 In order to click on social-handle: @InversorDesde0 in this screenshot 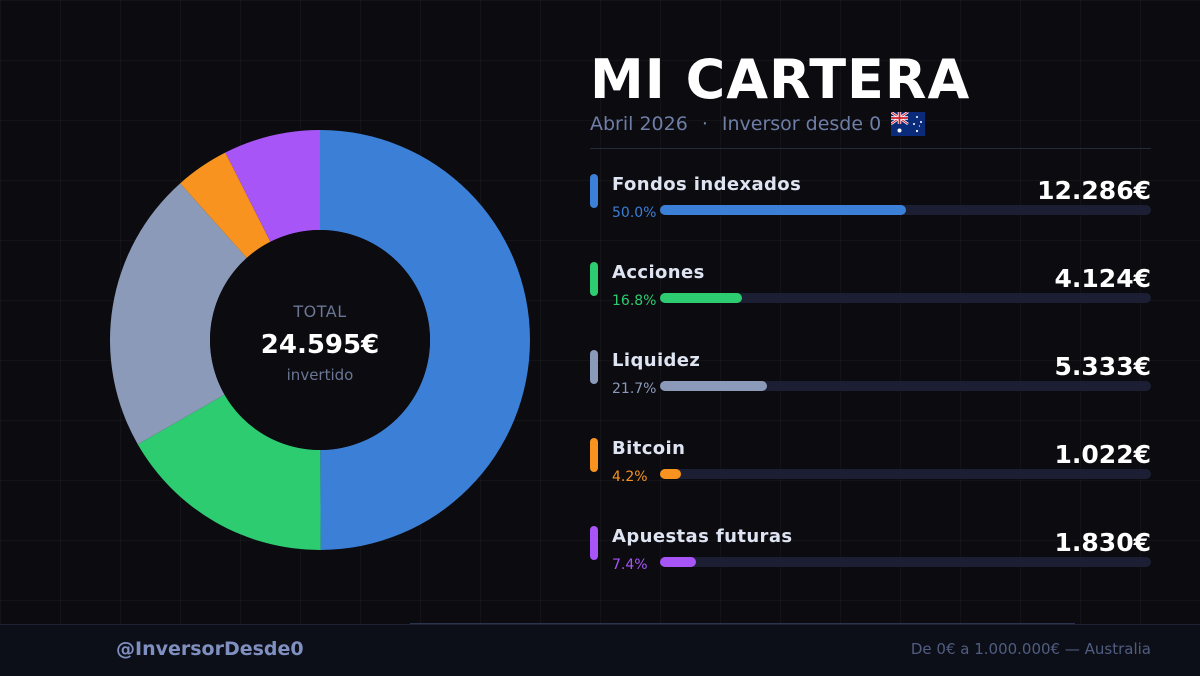, I will do `click(210, 649)`.